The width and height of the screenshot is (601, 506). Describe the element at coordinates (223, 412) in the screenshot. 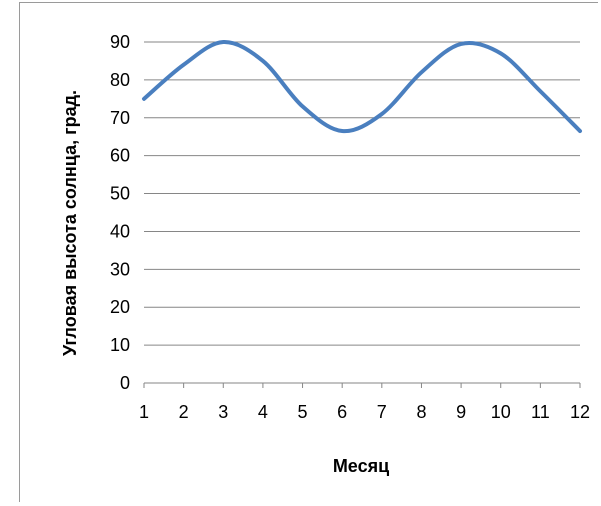

I see `x-tick-label: 3` at that location.